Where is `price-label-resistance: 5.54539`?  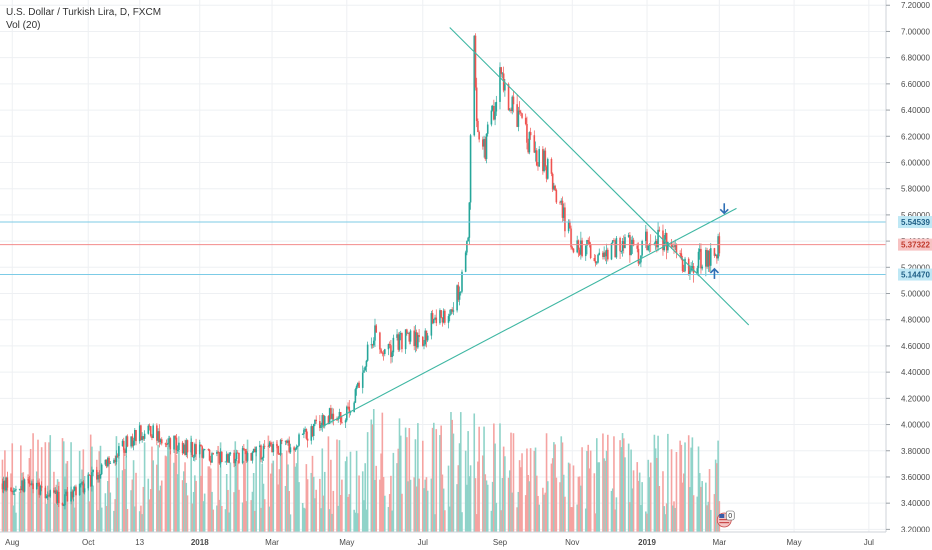 price-label-resistance: 5.54539 is located at coordinates (915, 222).